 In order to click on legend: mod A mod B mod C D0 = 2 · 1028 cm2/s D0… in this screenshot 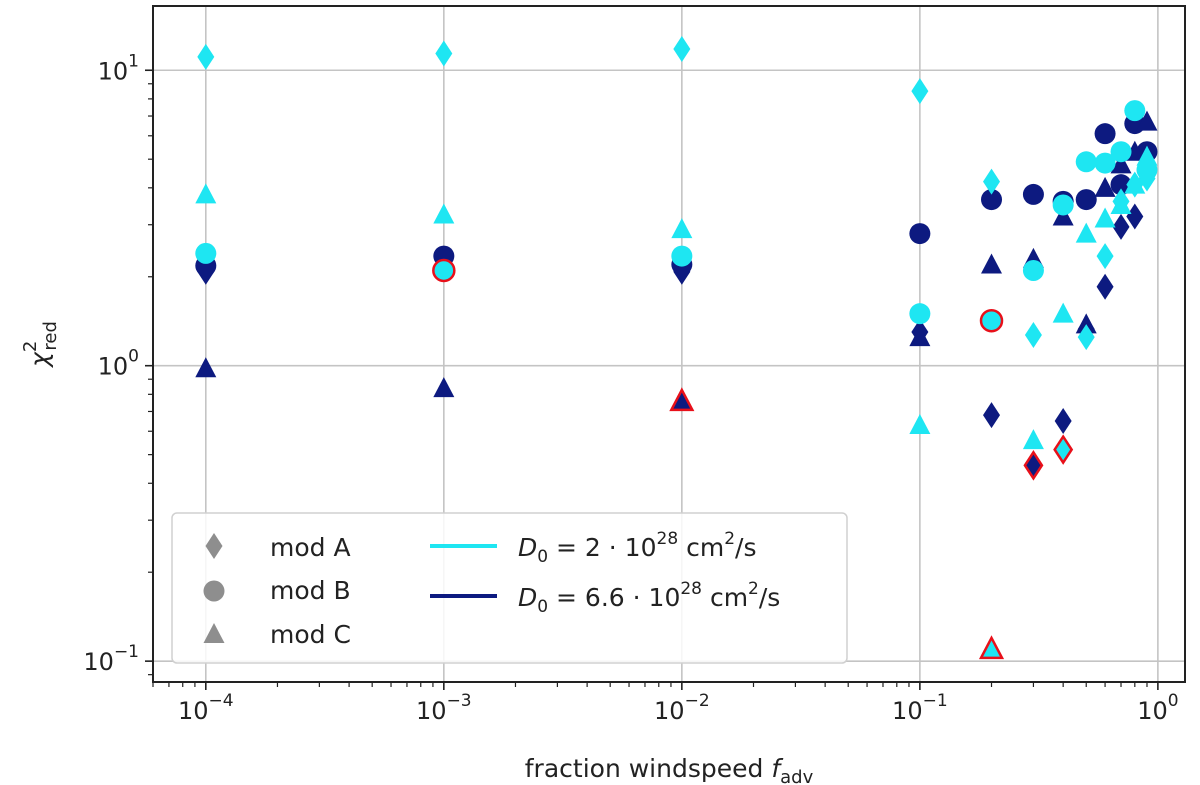, I will do `click(509, 588)`.